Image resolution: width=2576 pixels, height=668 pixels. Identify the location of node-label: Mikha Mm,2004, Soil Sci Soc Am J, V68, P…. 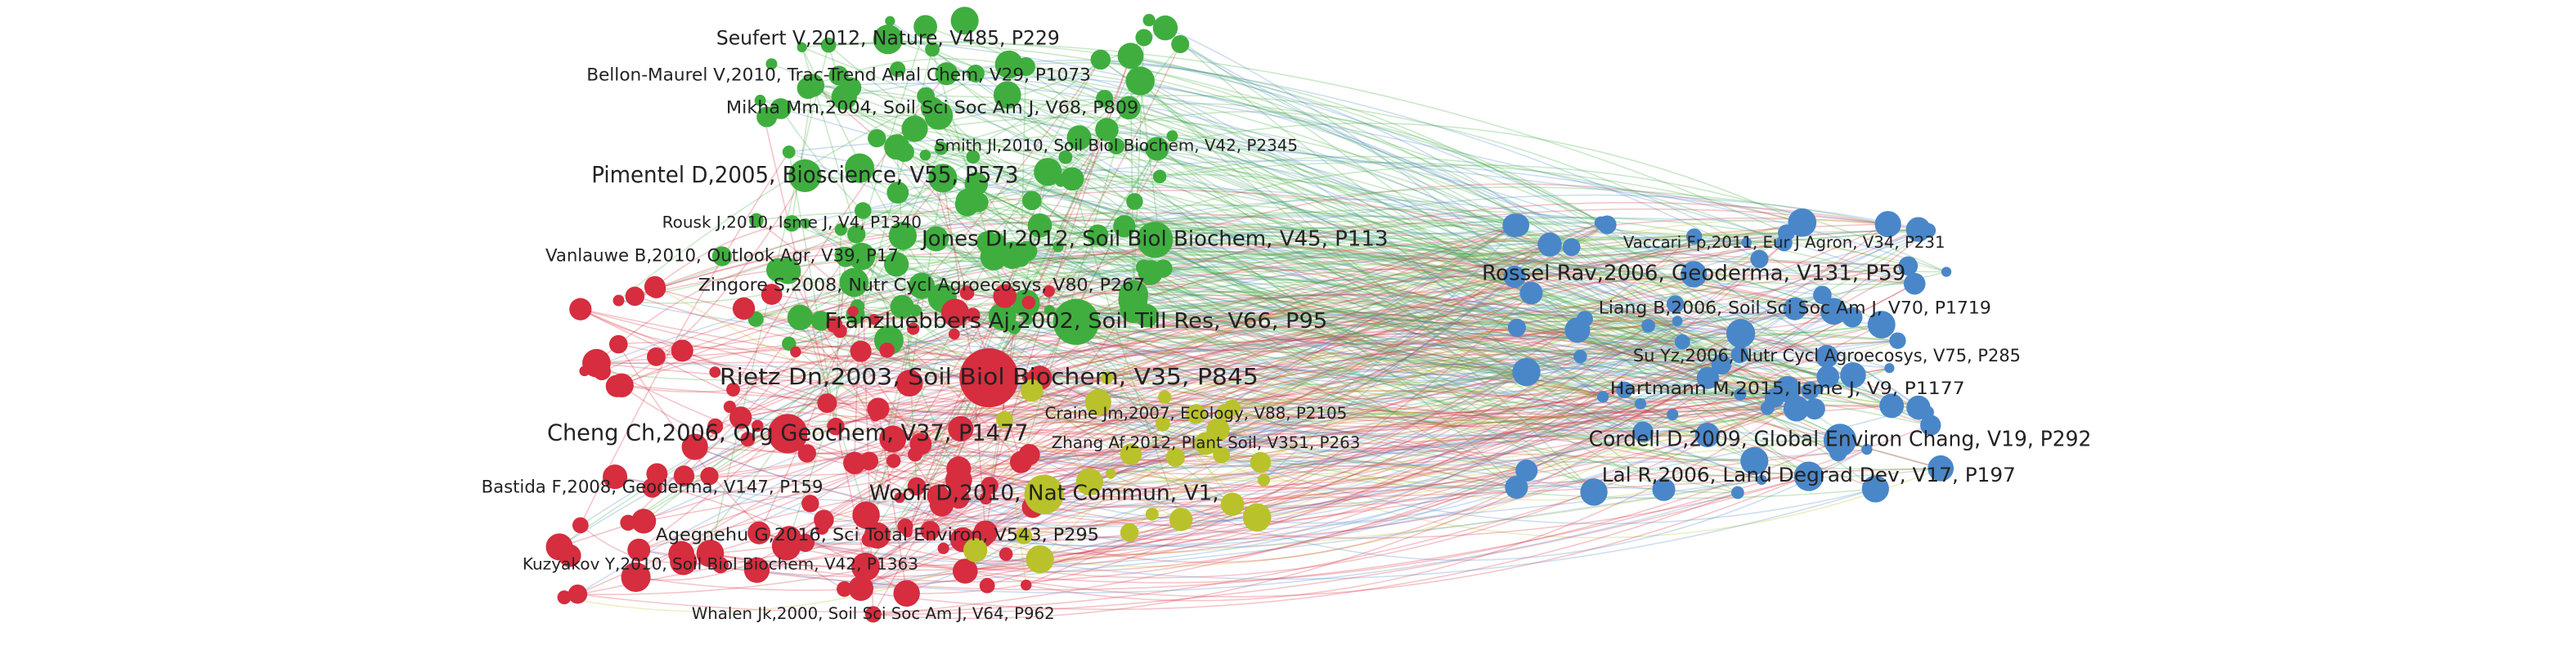
(932, 108).